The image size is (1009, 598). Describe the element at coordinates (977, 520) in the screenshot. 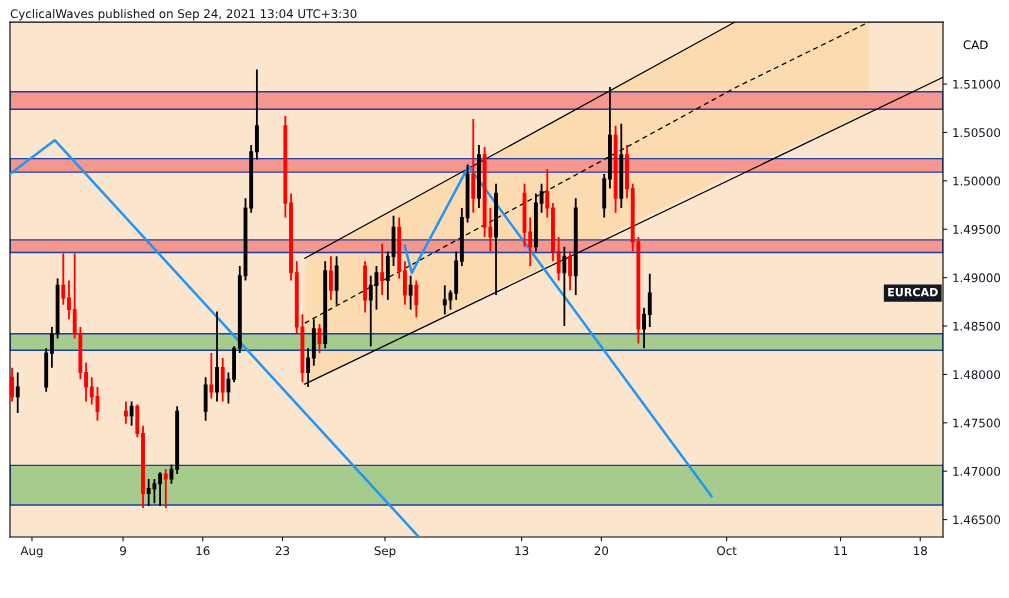

I see `y-tick-label: 1.46500` at that location.